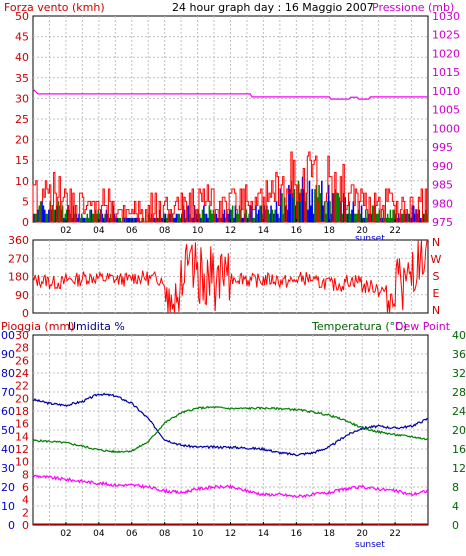  I want to click on rain-tick-label: 4, so click(25, 500).